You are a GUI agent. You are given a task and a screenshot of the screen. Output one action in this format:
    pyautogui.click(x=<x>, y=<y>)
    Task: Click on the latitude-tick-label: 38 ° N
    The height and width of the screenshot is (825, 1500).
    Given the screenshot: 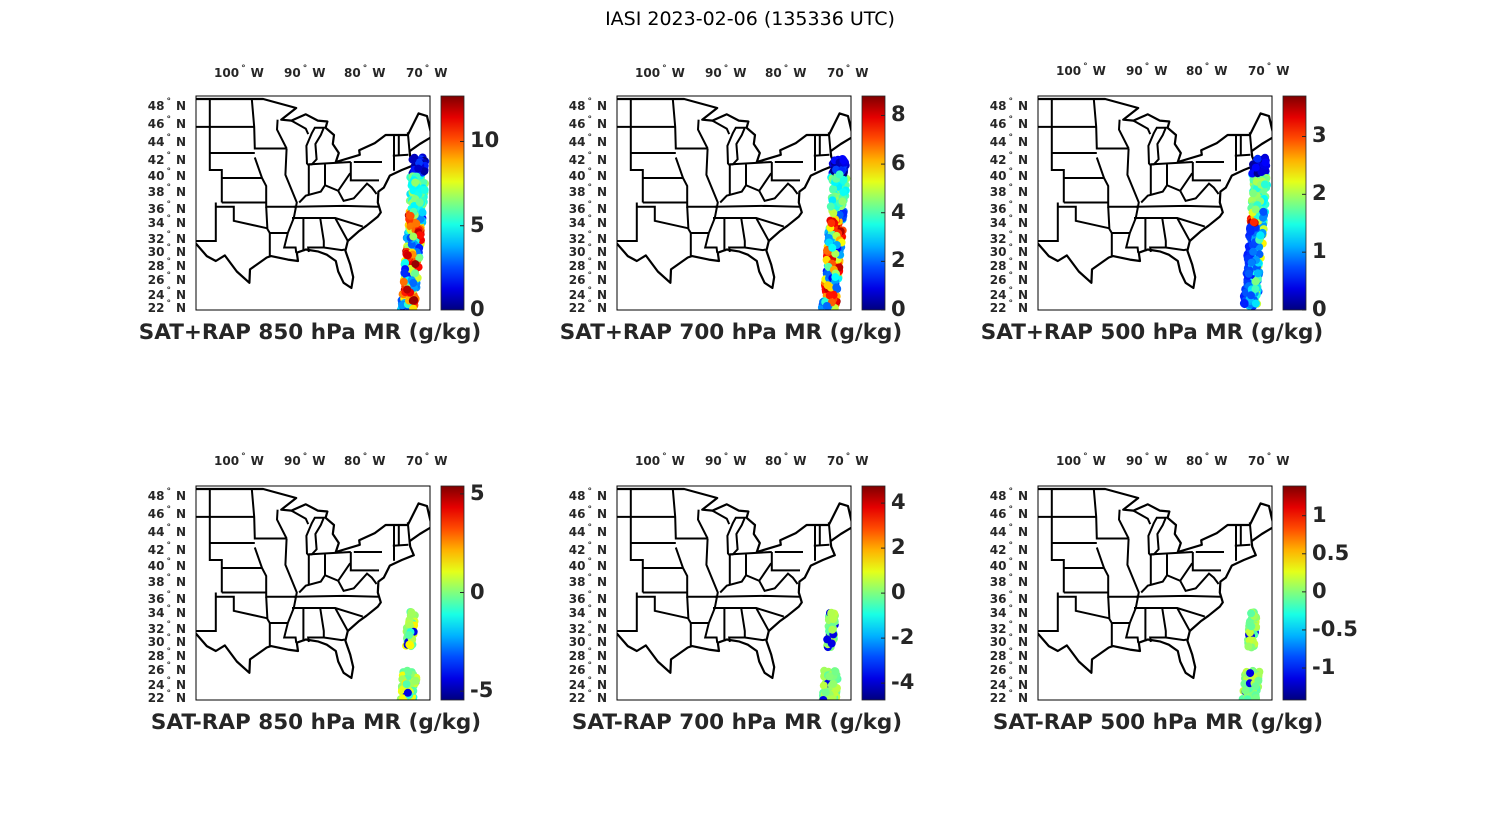 What is the action you would take?
    pyautogui.click(x=1009, y=581)
    